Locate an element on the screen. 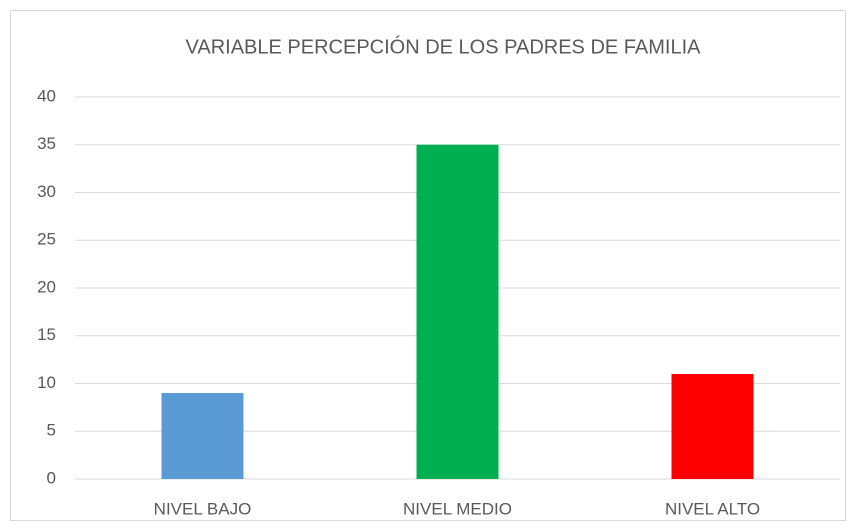  y-tick-label: 20 is located at coordinates (46, 286).